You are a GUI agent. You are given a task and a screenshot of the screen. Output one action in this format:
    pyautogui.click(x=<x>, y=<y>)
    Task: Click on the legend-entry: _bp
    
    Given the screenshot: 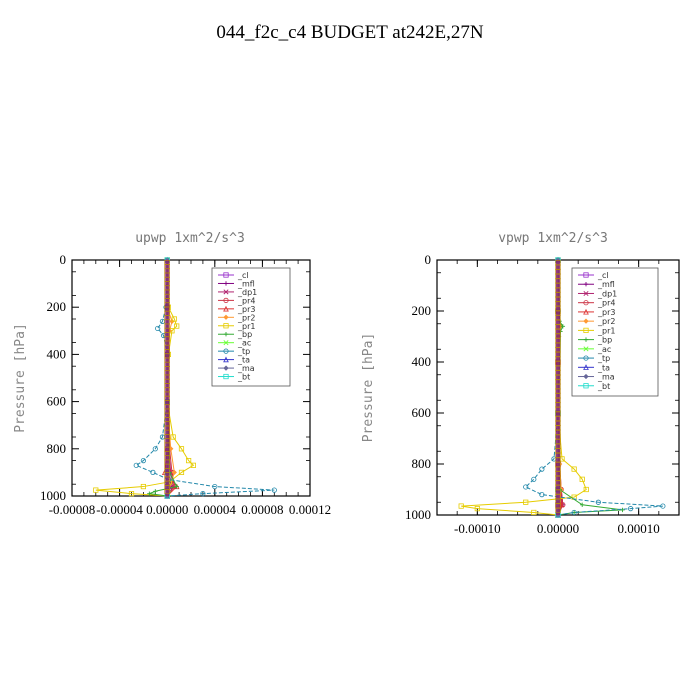 What is the action you would take?
    pyautogui.click(x=235, y=334)
    